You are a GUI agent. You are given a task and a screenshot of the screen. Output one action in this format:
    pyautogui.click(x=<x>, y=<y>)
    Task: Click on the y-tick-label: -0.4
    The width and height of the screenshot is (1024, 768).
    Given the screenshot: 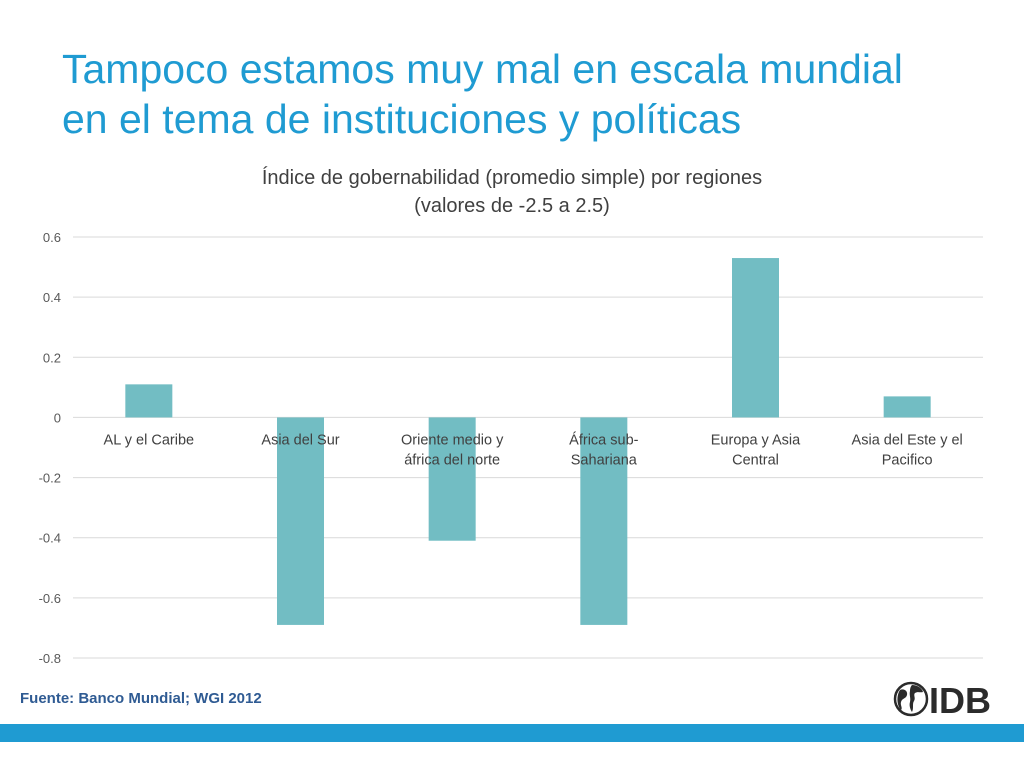 What is the action you would take?
    pyautogui.click(x=50, y=538)
    